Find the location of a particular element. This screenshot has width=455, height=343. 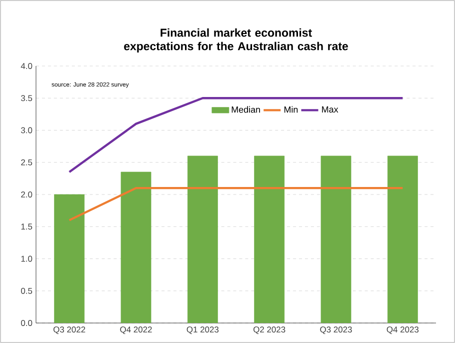

y-tick-label: 0.0 is located at coordinates (26, 323).